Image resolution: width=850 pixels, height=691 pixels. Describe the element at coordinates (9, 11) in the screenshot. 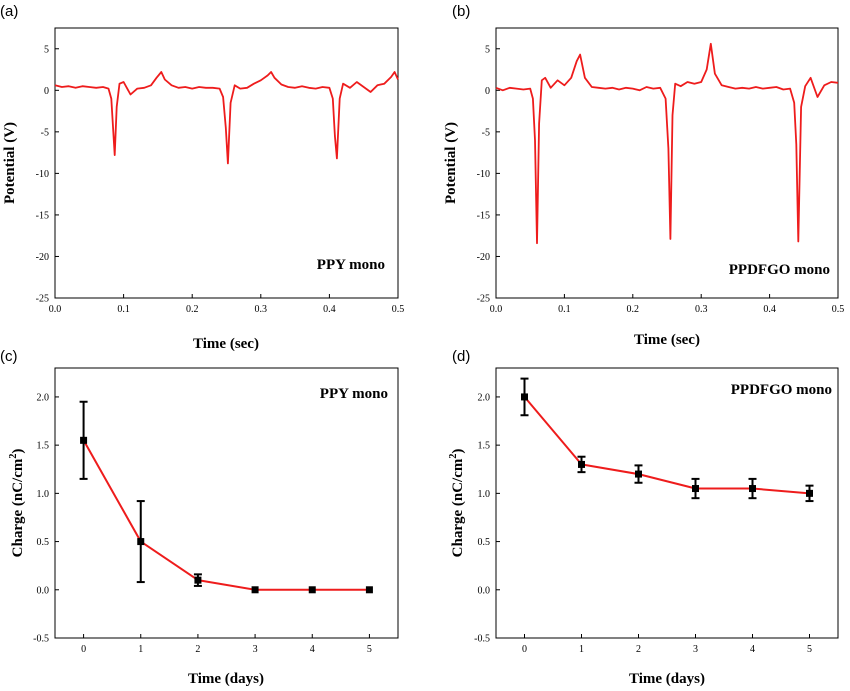

I see `panel-label: (a)` at that location.